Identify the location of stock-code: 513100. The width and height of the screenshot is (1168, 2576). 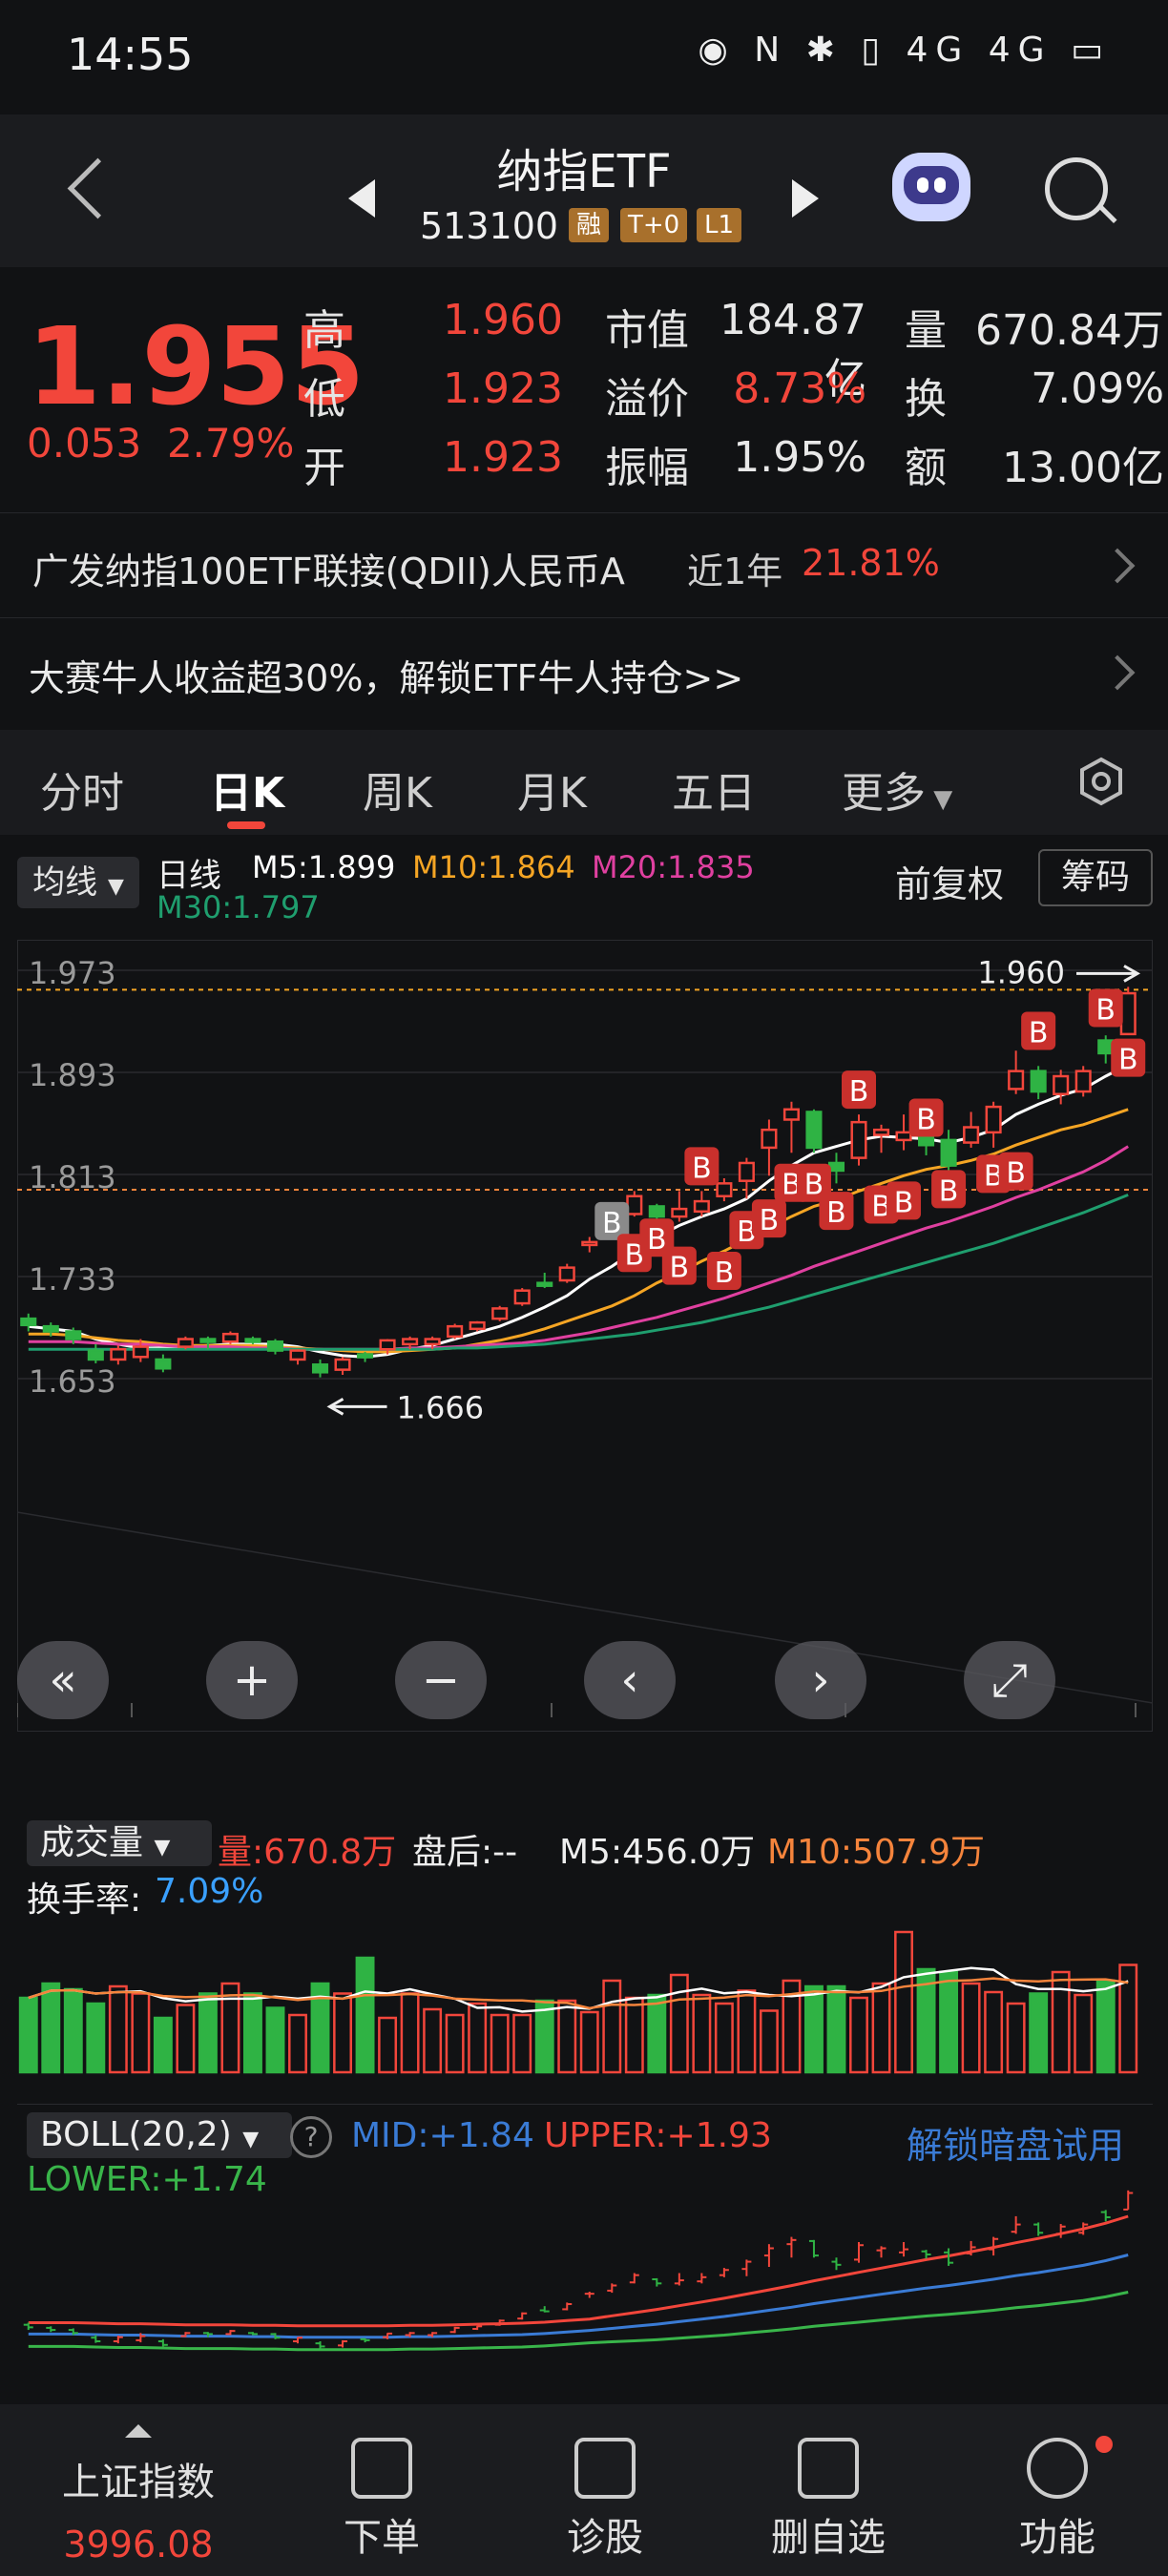
(489, 226).